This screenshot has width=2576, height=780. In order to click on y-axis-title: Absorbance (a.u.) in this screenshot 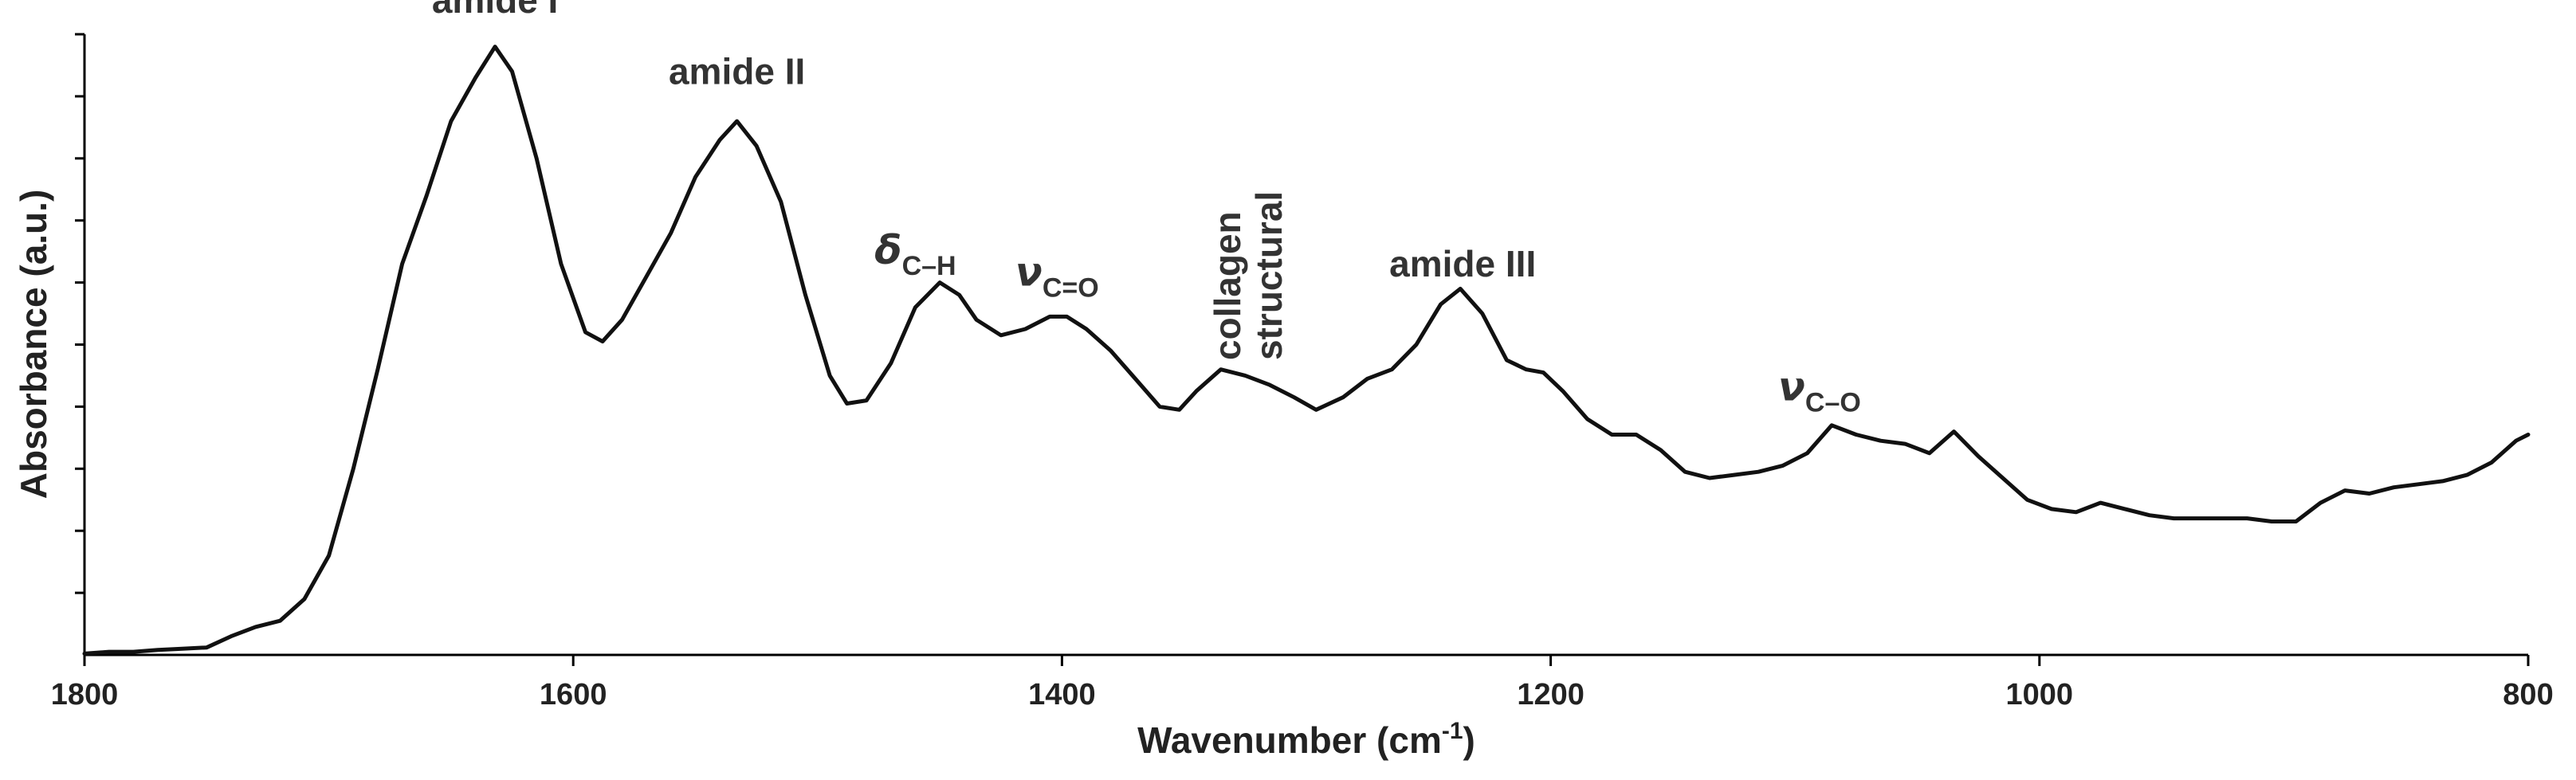, I will do `click(33, 345)`.